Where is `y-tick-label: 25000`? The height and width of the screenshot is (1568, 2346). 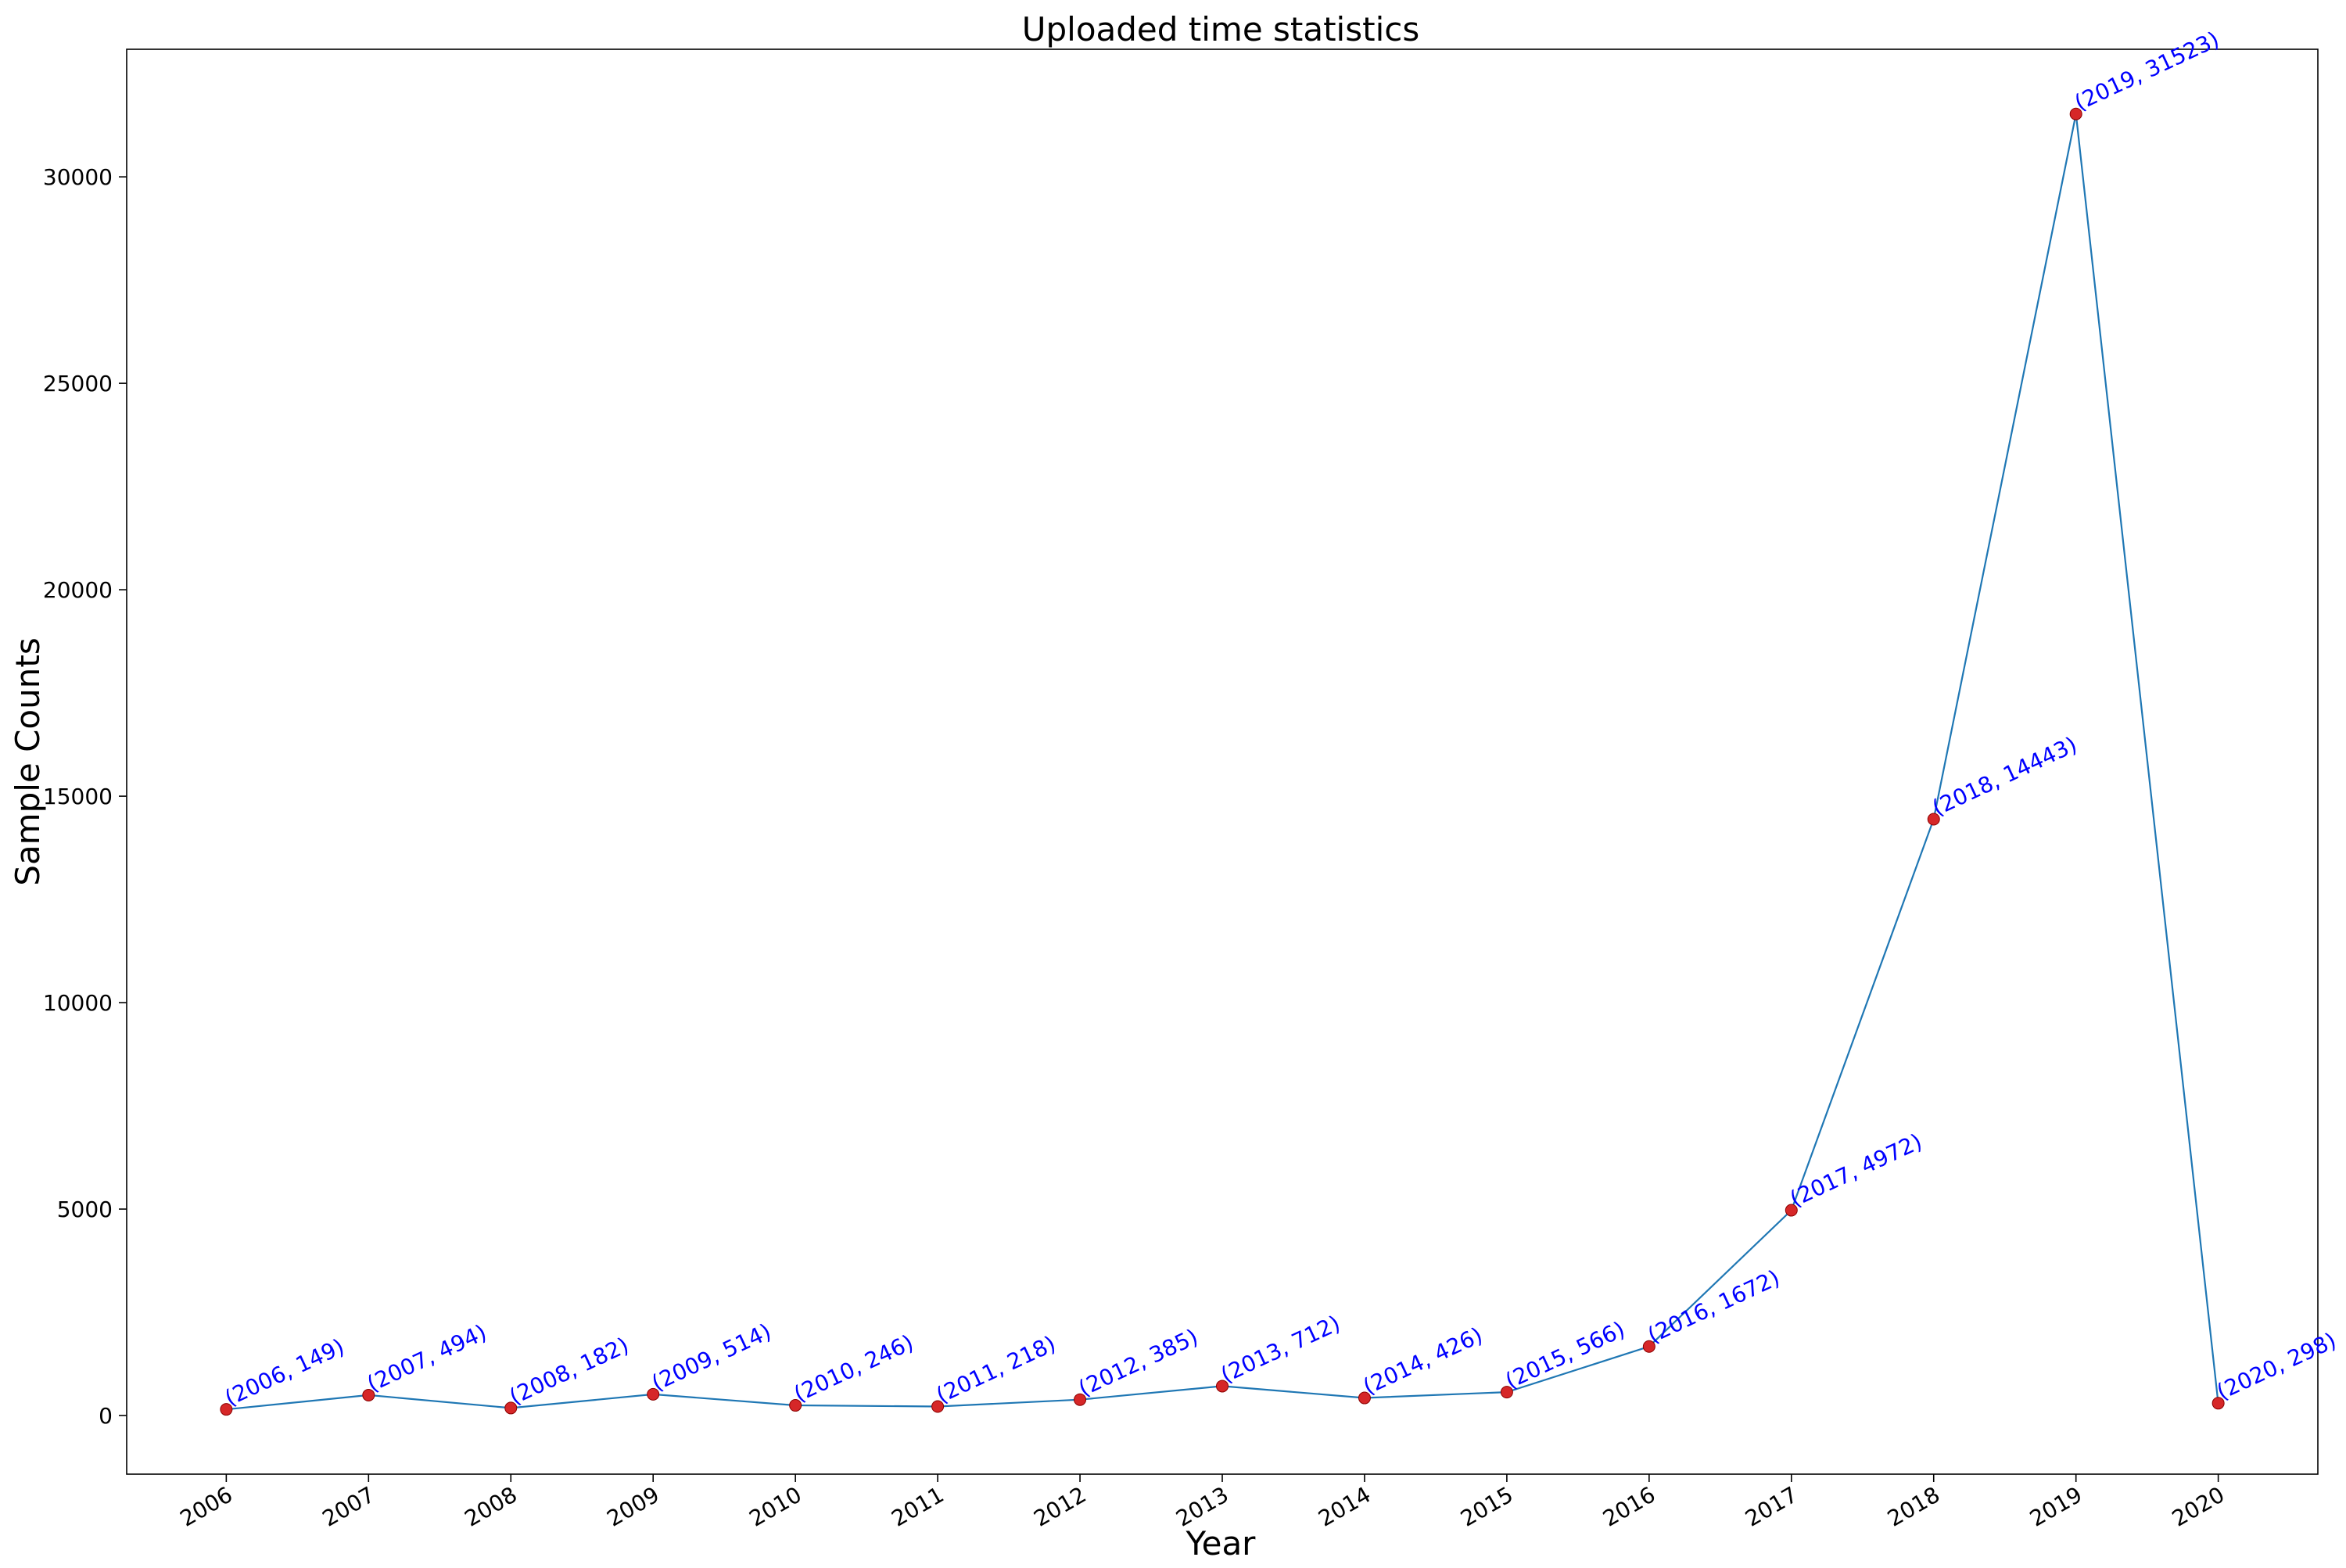
y-tick-label: 25000 is located at coordinates (78, 383).